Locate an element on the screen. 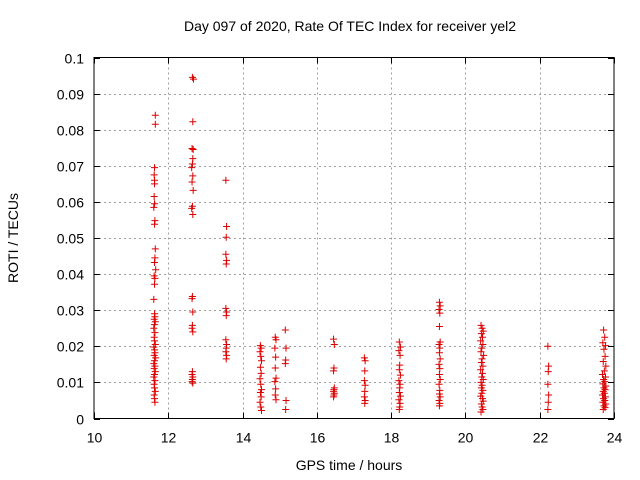 The image size is (640, 480). y-tick-label: 0.02 is located at coordinates (70, 347).